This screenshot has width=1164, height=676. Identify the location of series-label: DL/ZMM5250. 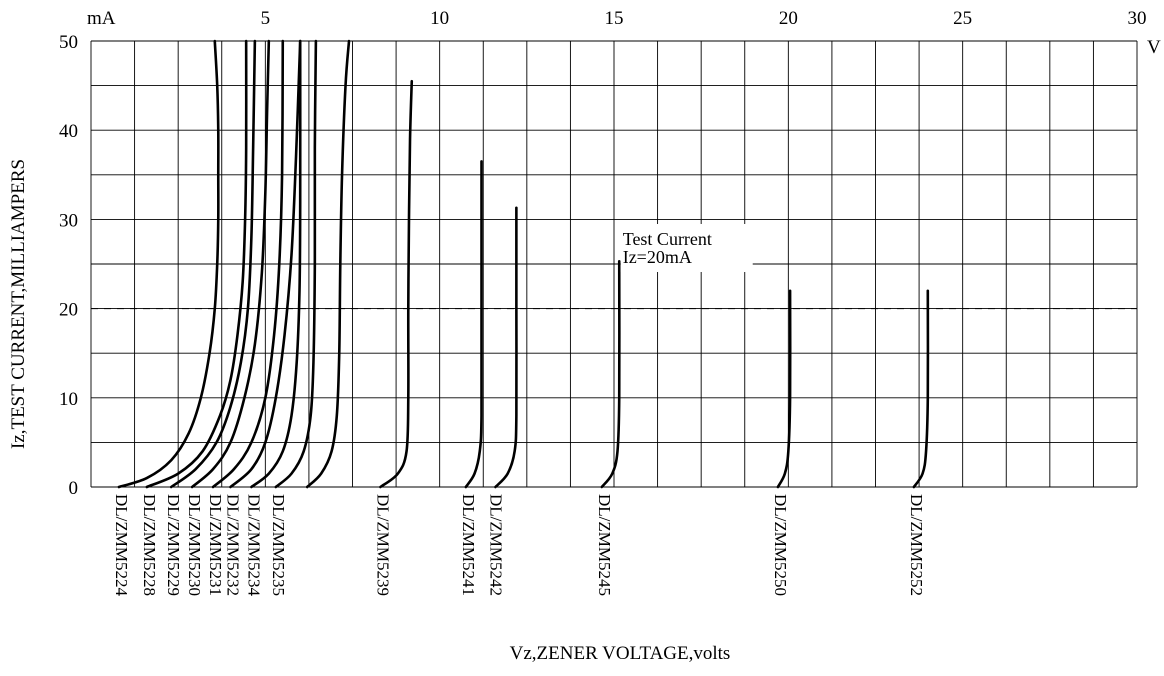
(780, 545).